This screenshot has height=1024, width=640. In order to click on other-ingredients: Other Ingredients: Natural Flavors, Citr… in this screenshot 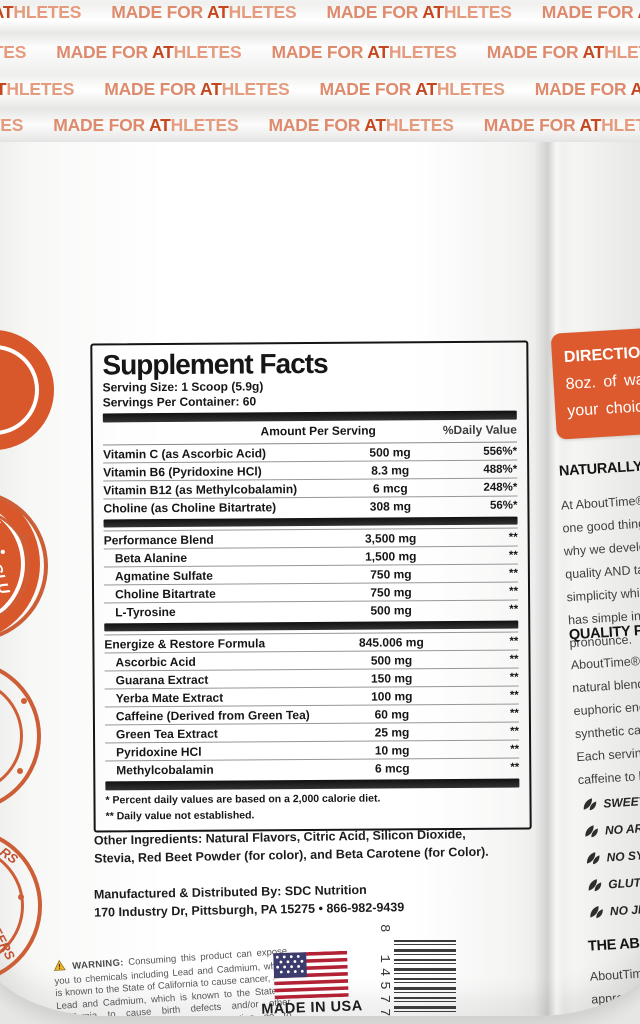, I will do `click(291, 846)`.